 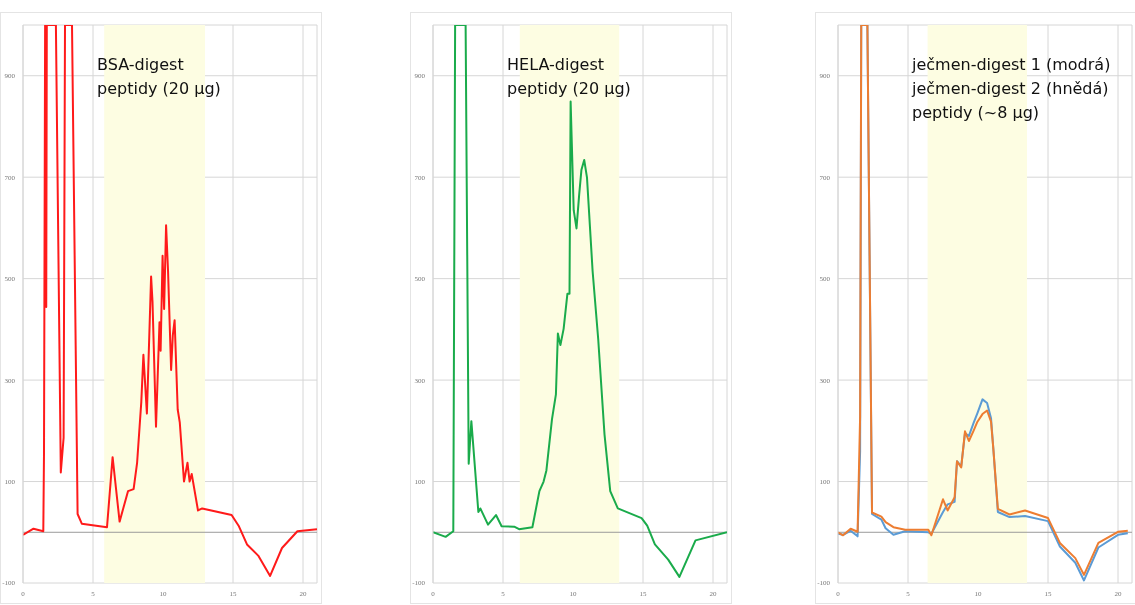 What do you see at coordinates (1011, 65) in the screenshot?
I see `annotation: ječmen-digest 1 (modrá)` at bounding box center [1011, 65].